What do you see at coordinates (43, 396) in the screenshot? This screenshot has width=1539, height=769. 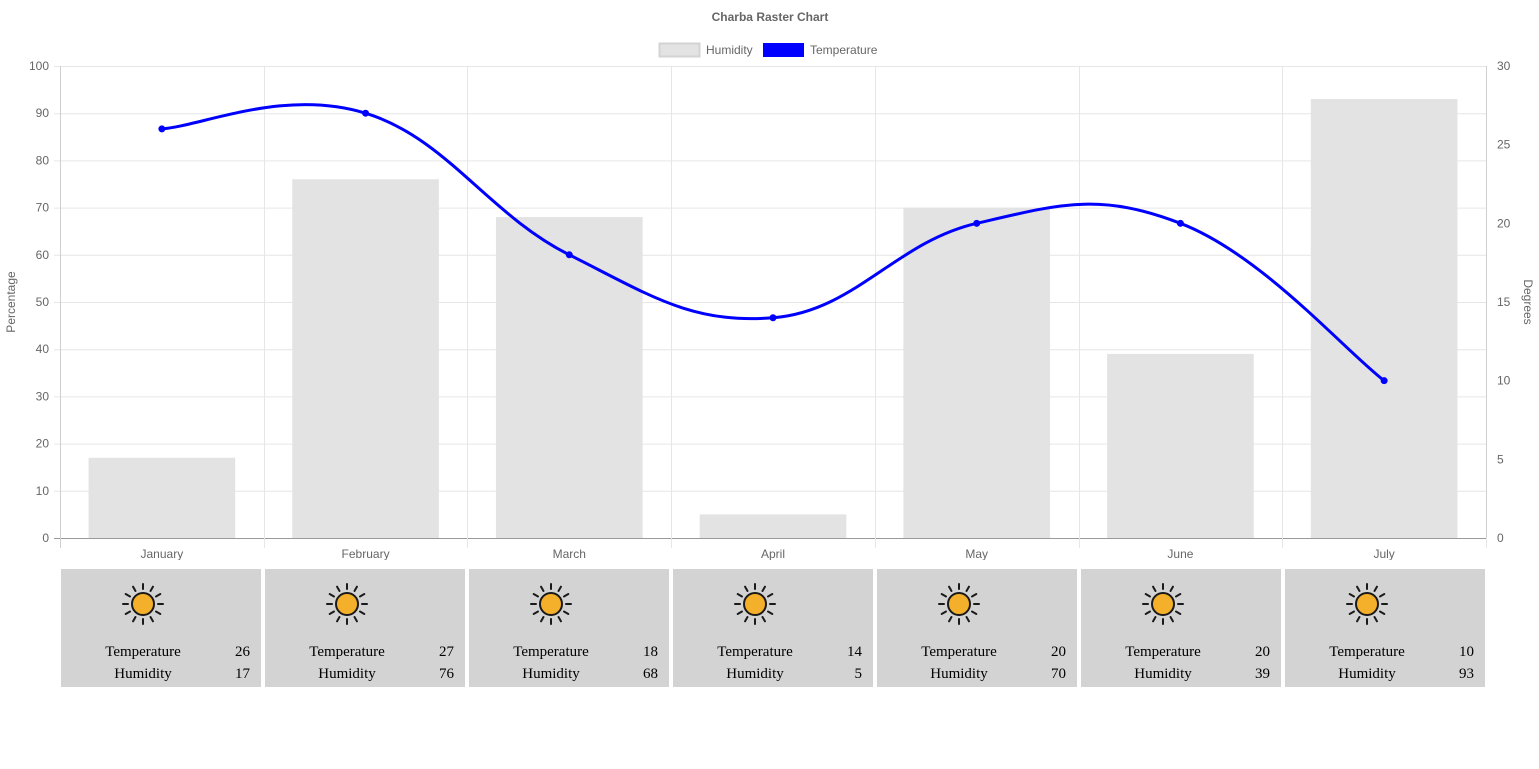 I see `left-tick-label: 30` at bounding box center [43, 396].